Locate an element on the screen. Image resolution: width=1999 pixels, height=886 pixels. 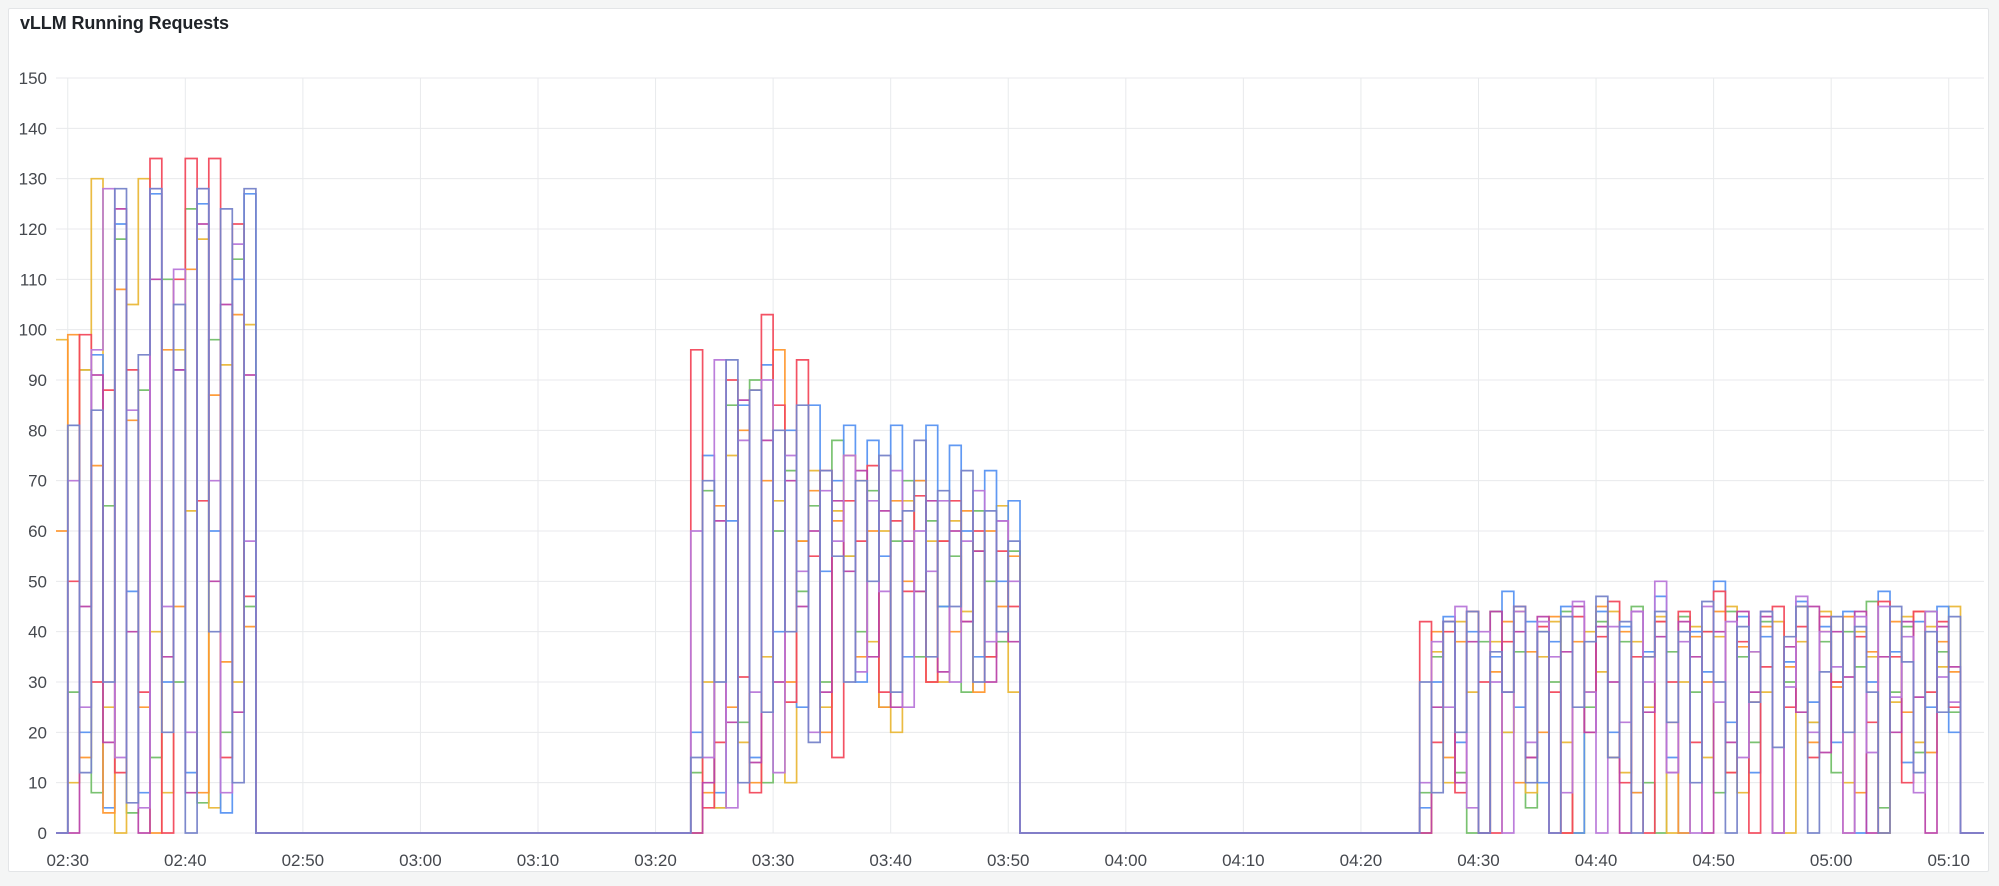
x-tick-label: 03:40 is located at coordinates (890, 860).